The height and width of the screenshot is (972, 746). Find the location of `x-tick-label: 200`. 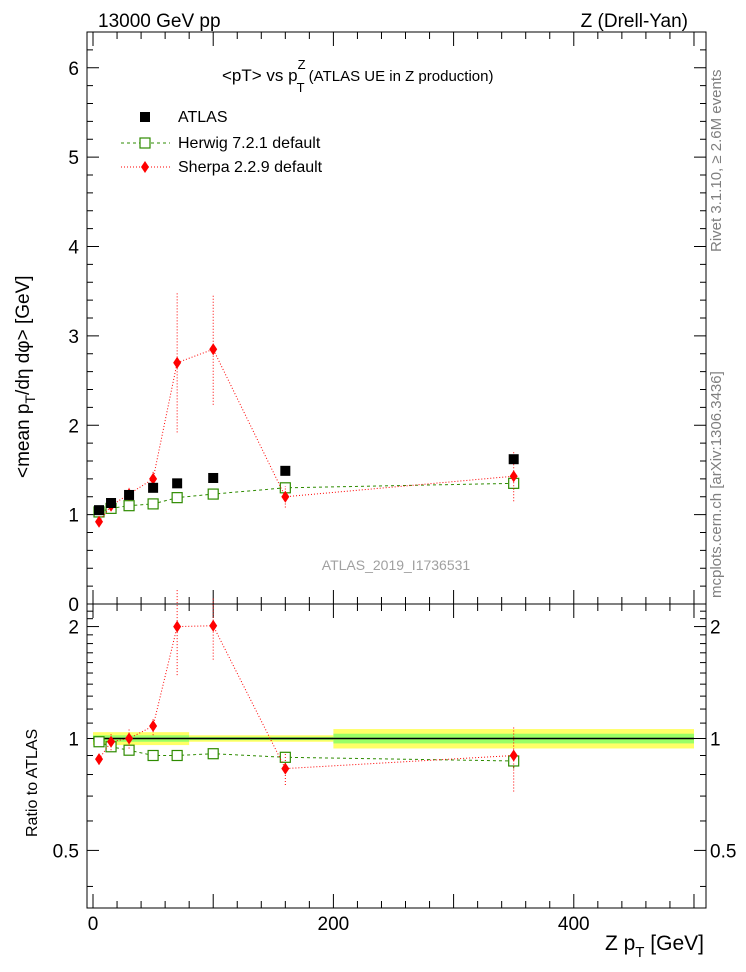

x-tick-label: 200 is located at coordinates (334, 924).